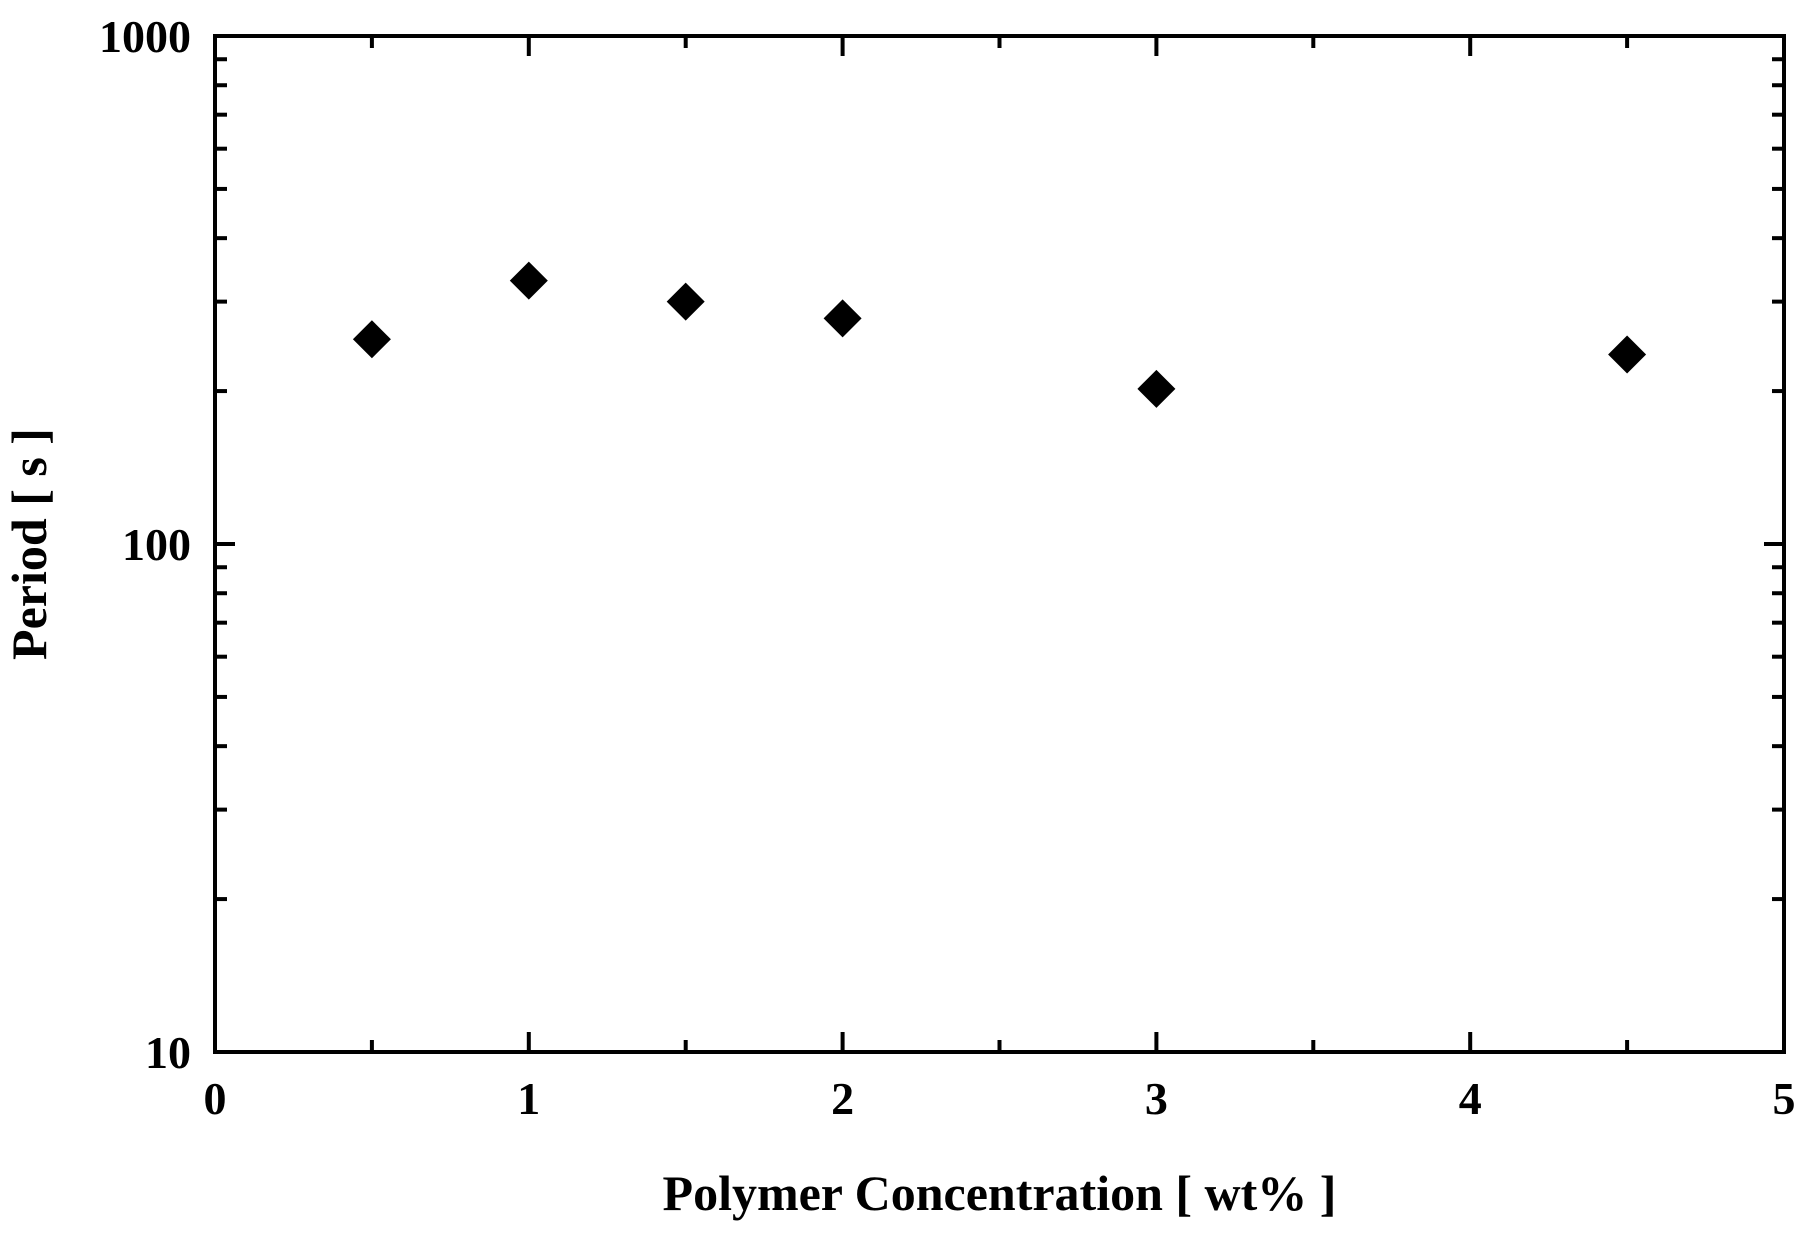  What do you see at coordinates (1156, 1098) in the screenshot?
I see `x-tick-label: 3` at bounding box center [1156, 1098].